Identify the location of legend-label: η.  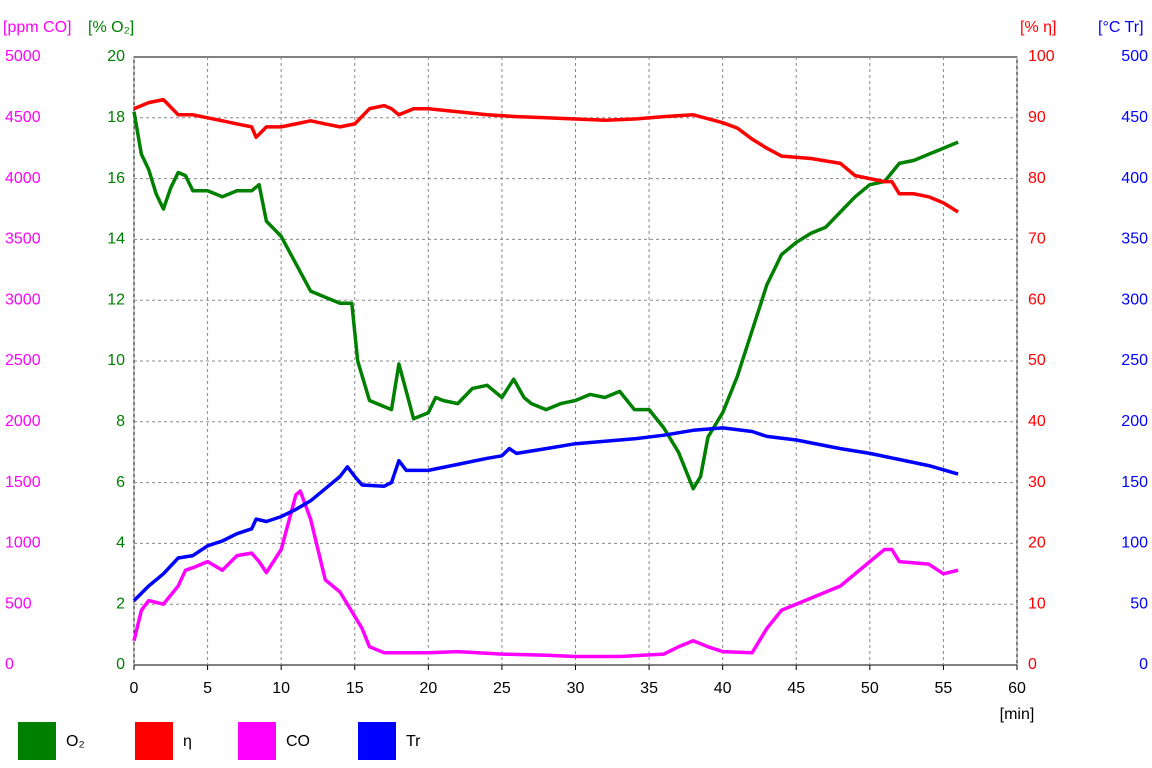
(187, 741).